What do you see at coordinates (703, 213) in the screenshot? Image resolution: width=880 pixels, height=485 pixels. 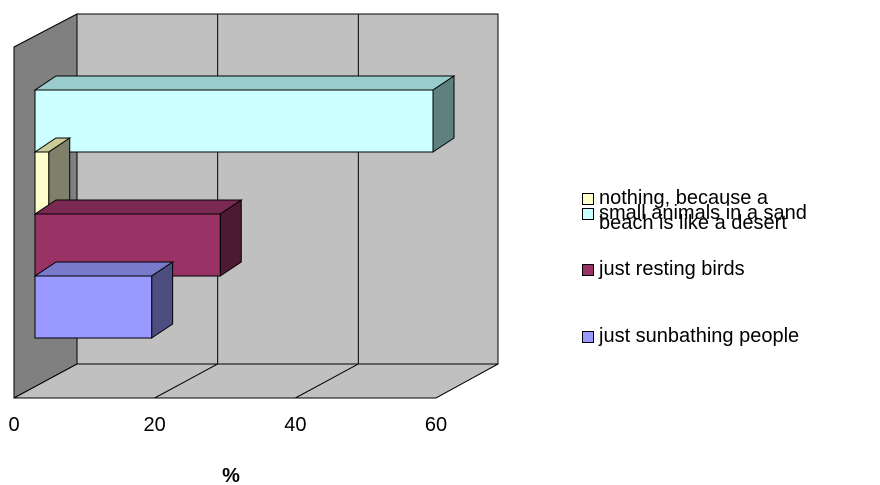 I see `legend-label-0: small animals in a sand` at bounding box center [703, 213].